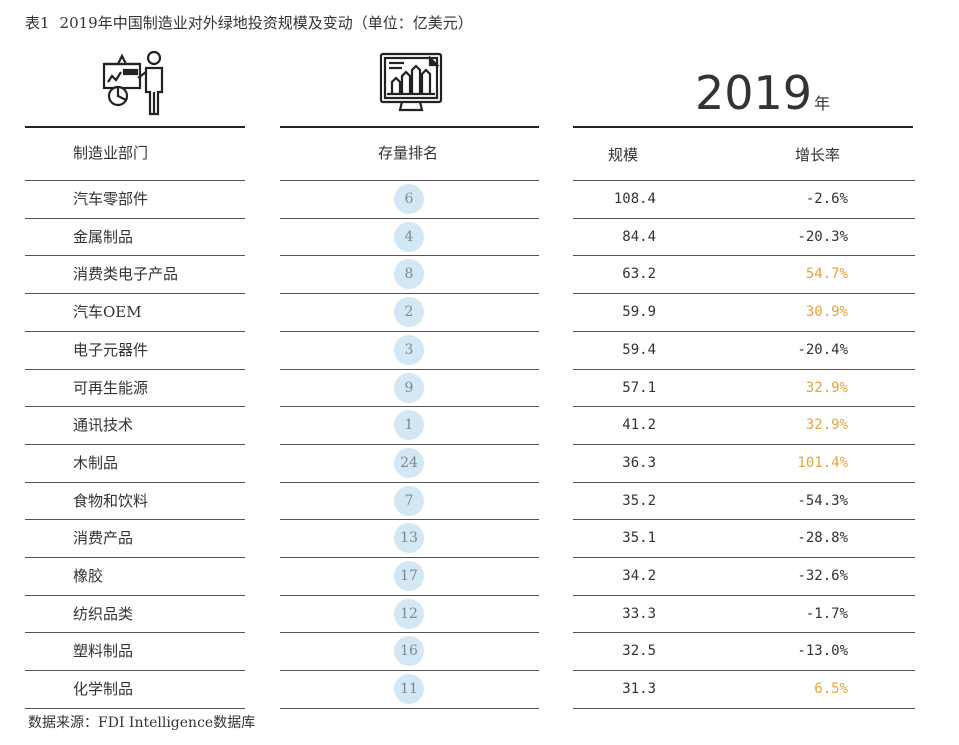 Image resolution: width=959 pixels, height=745 pixels. What do you see at coordinates (639, 425) in the screenshot?
I see `scale-value: 41.2` at bounding box center [639, 425].